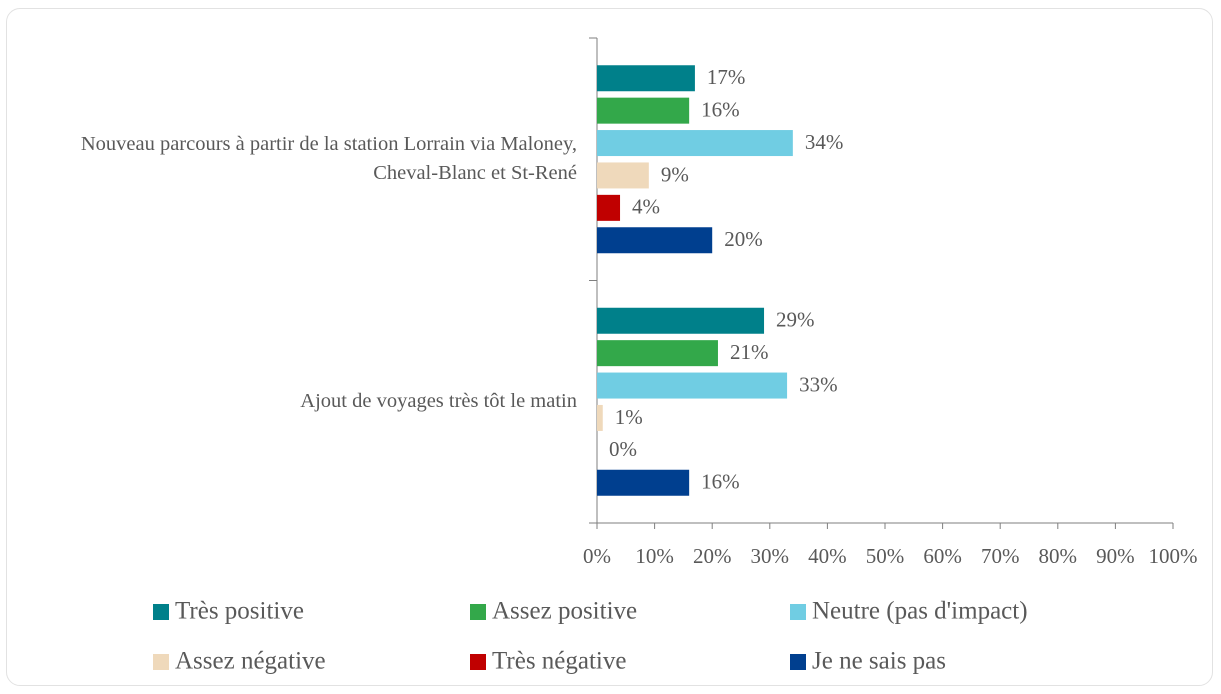 This screenshot has width=1221, height=694. What do you see at coordinates (726, 77) in the screenshot?
I see `value-label: 17%` at bounding box center [726, 77].